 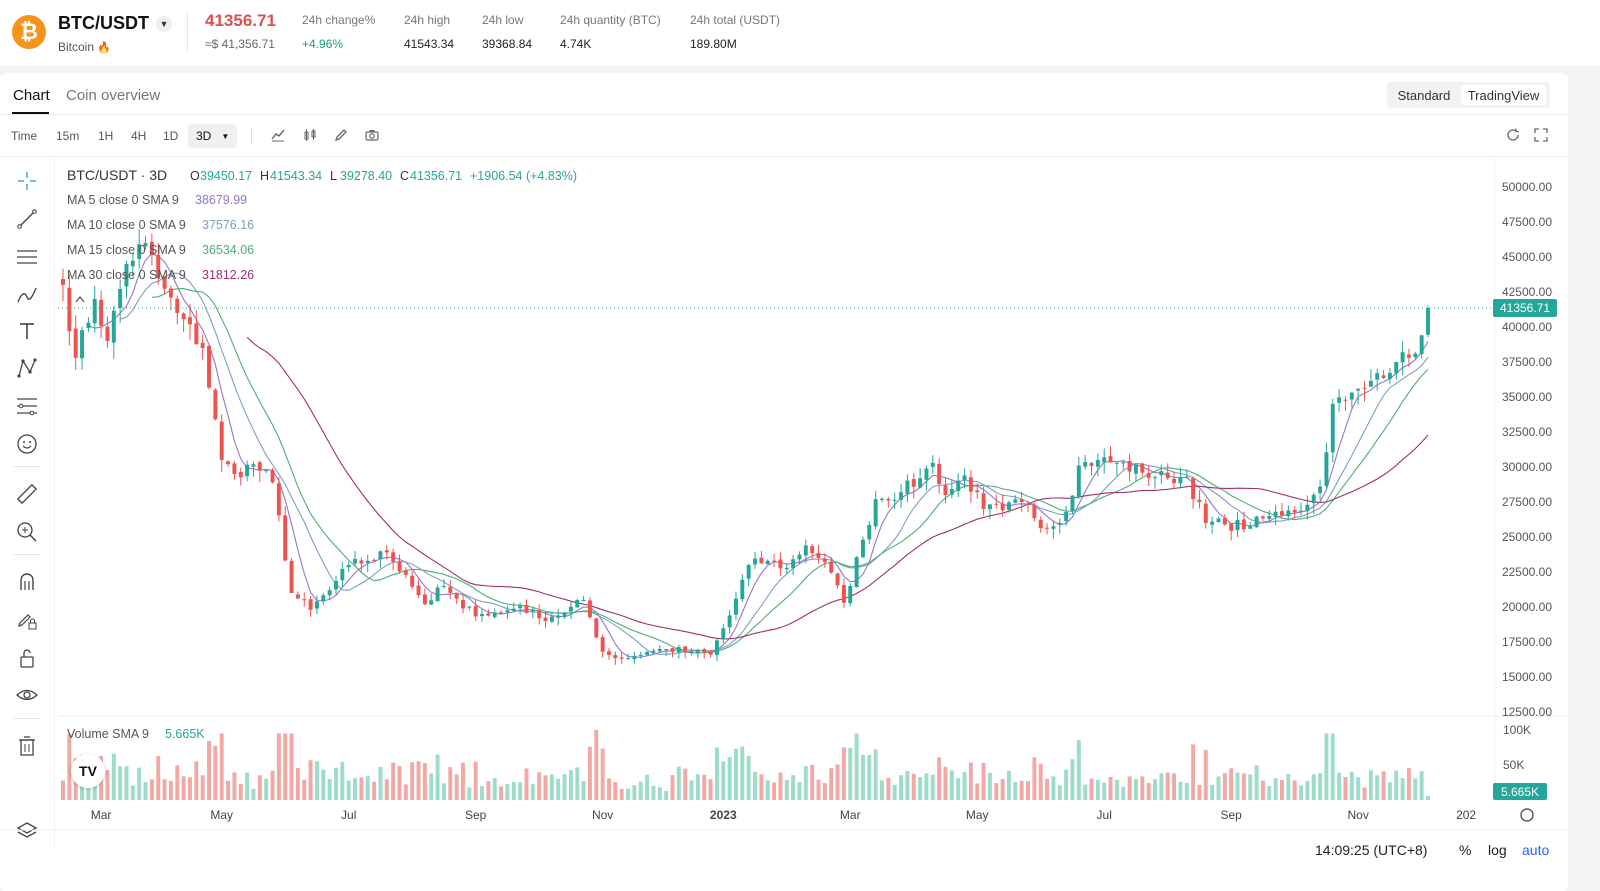 I want to click on fib-icon, so click(x=27, y=406).